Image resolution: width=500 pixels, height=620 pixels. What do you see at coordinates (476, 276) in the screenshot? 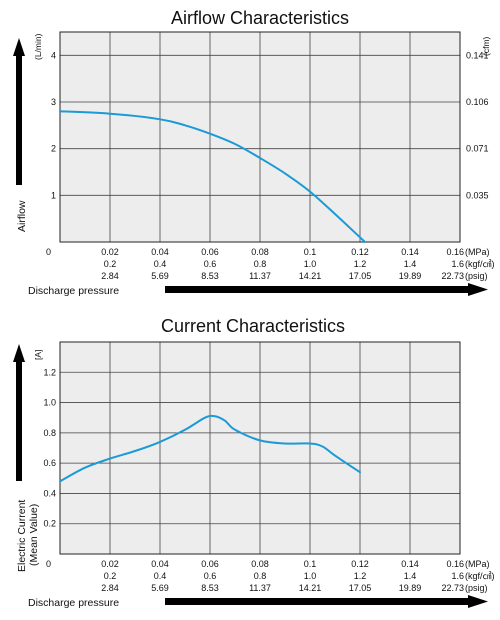
I see `airflow-x-unit-psig: (psig)` at bounding box center [476, 276].